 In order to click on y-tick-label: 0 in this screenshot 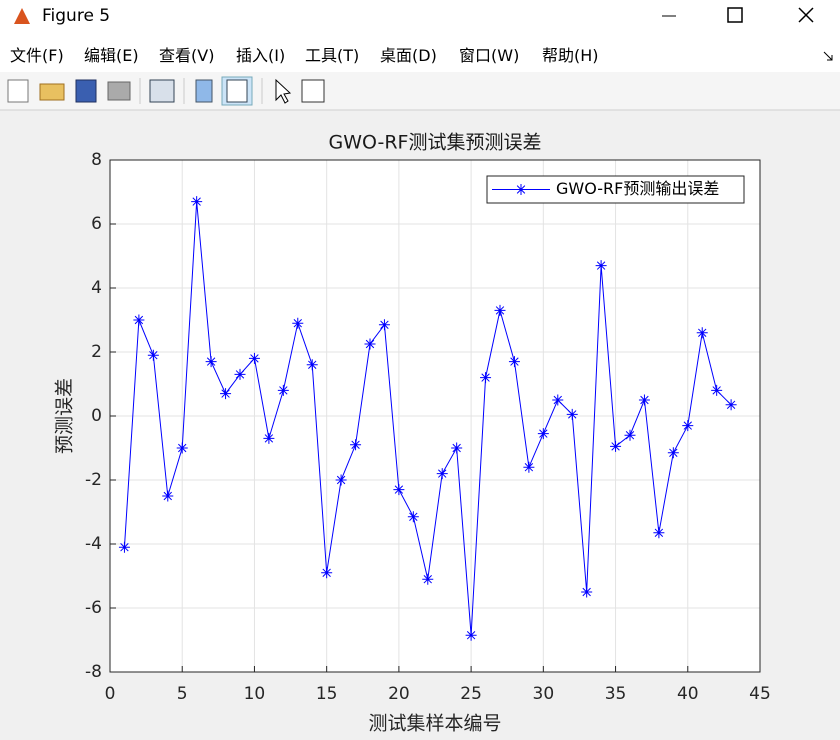, I will do `click(96, 416)`.